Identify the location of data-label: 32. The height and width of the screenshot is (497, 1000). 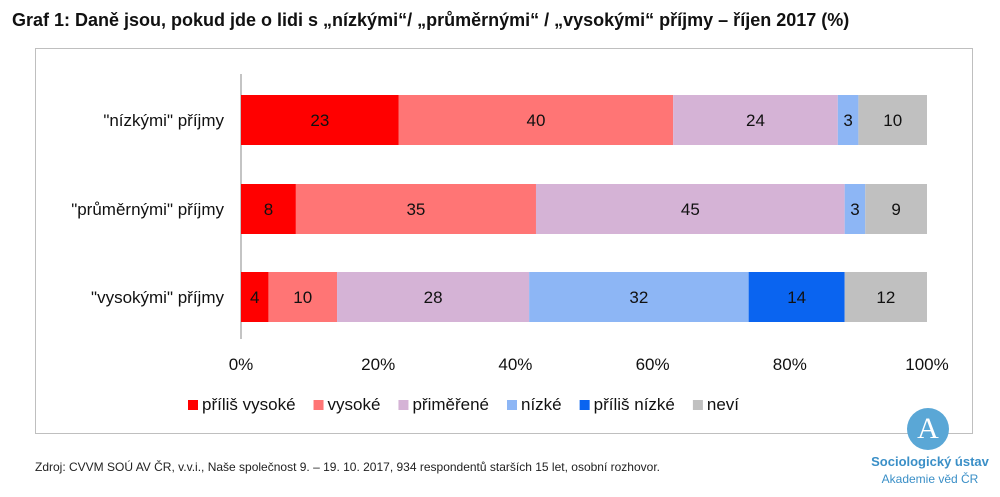
(638, 297).